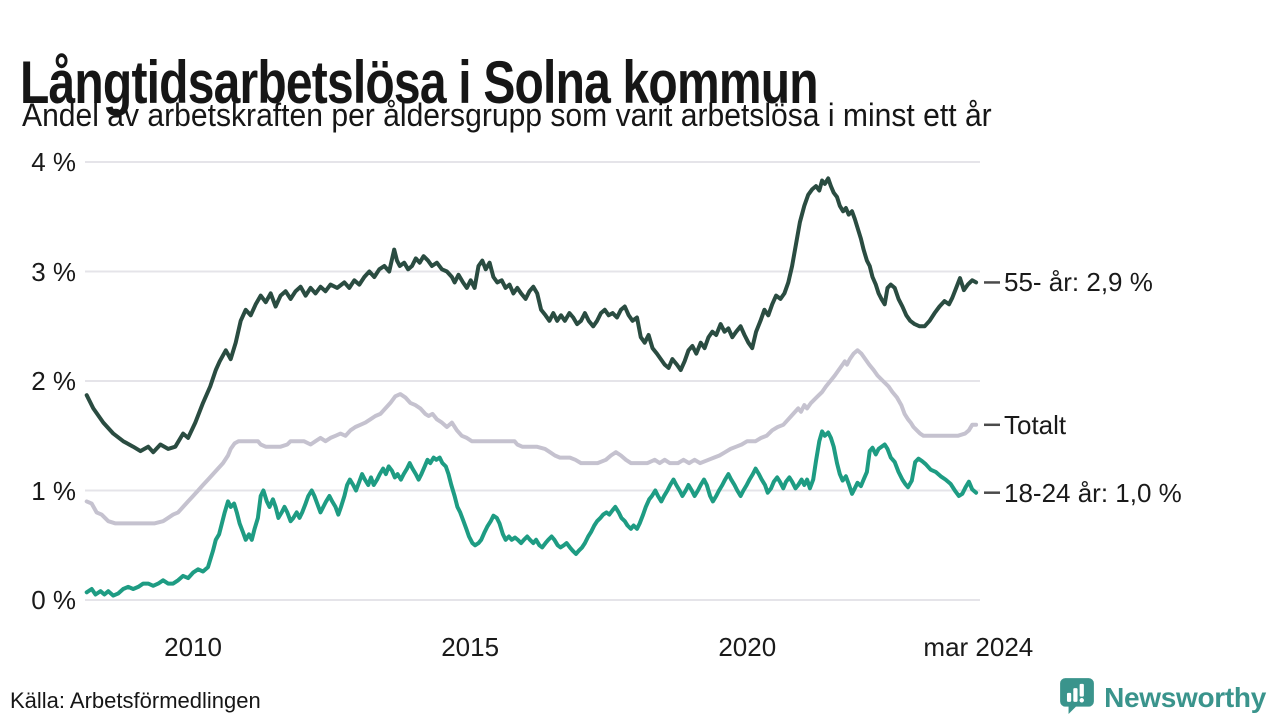  Describe the element at coordinates (53, 600) in the screenshot. I see `y-tick-0: 0 %` at that location.